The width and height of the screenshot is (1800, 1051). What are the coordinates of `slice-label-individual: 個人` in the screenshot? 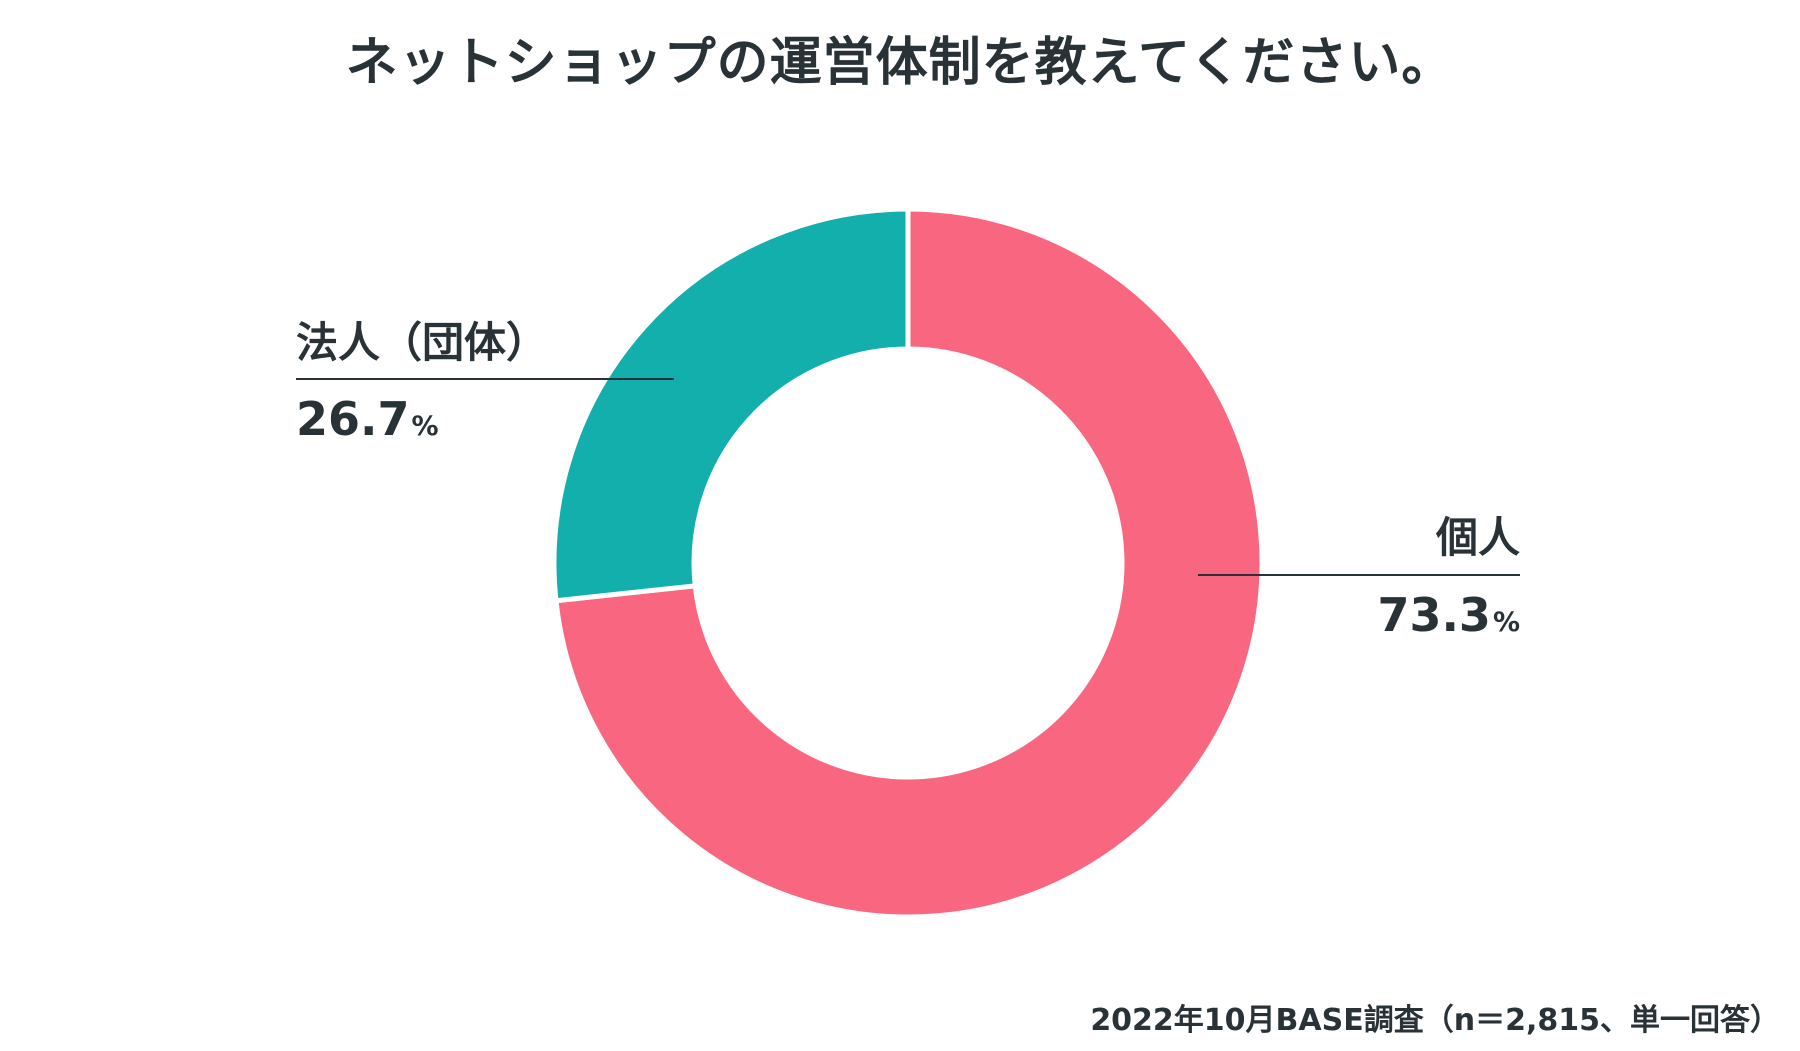 It's located at (1477, 537).